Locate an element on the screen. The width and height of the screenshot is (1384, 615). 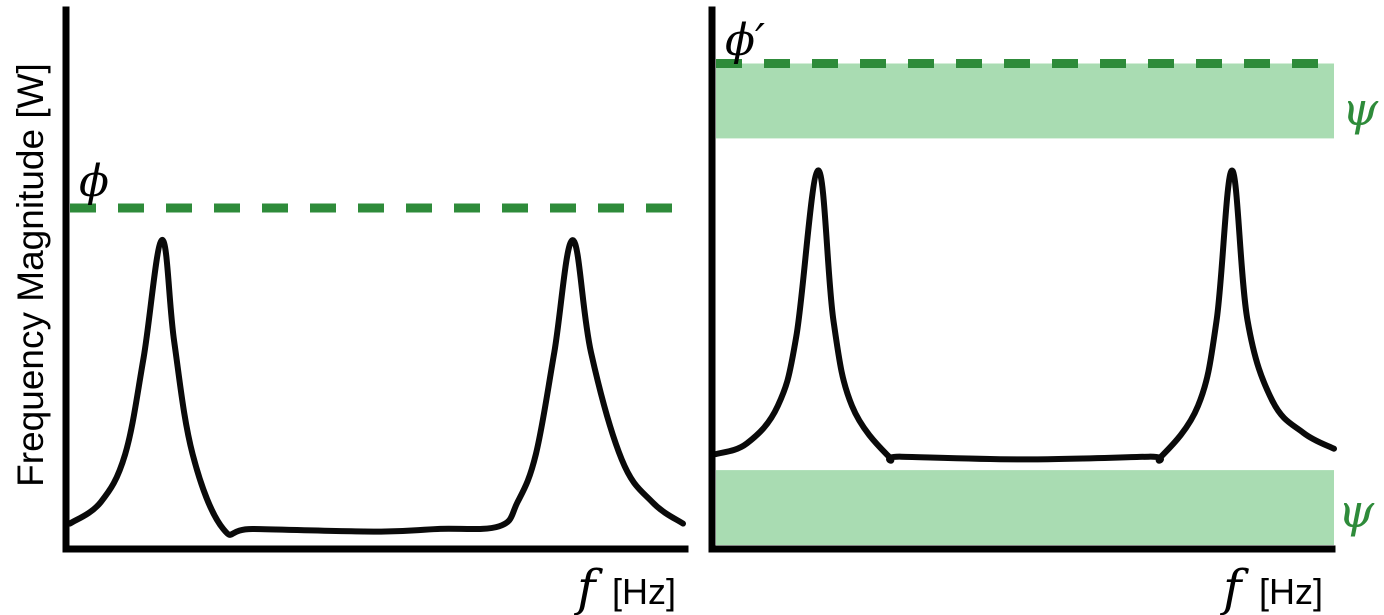
right-x-unit: [Hz] is located at coordinates (1291, 591).